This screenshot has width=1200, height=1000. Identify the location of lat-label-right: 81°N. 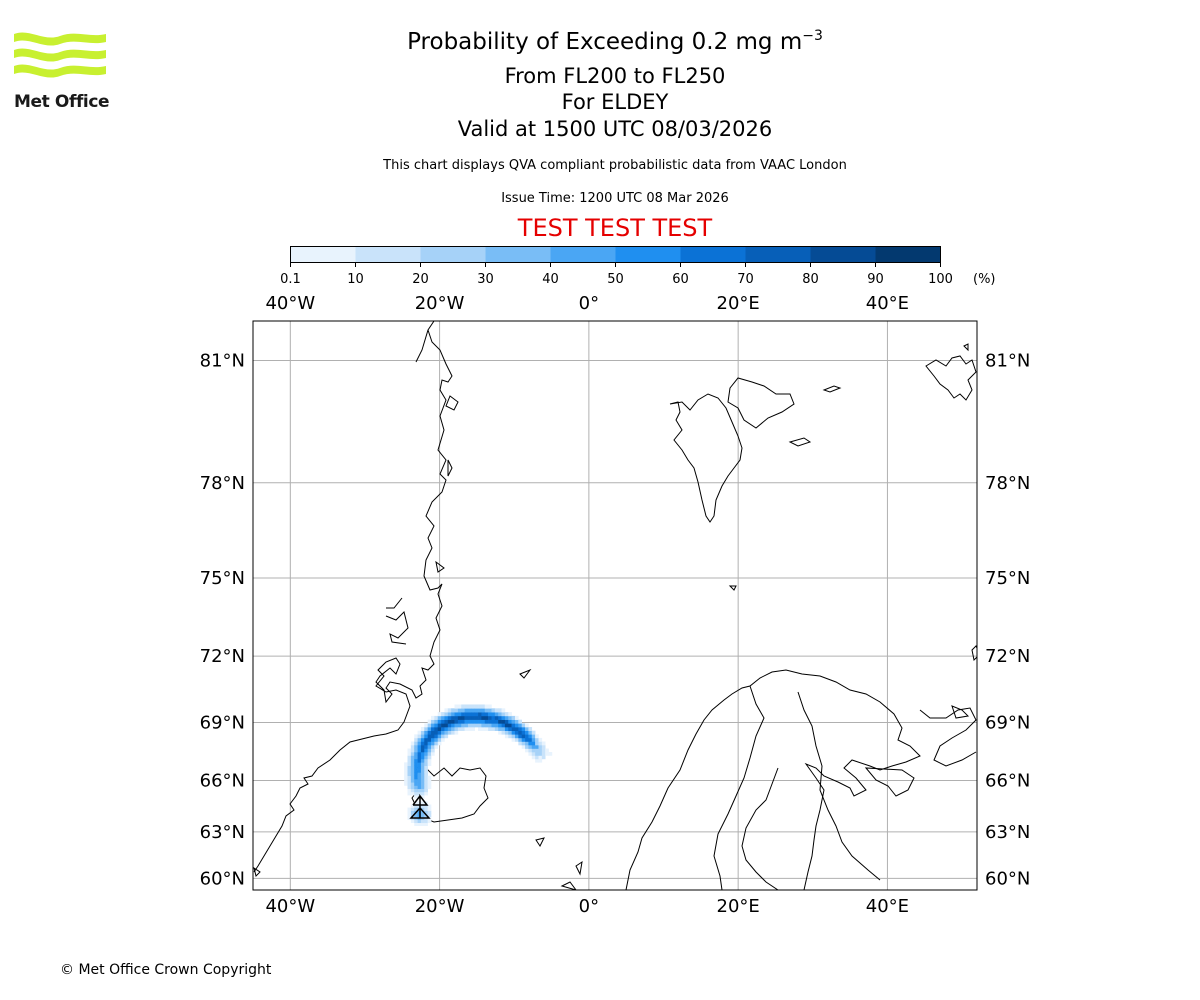
(1007, 360).